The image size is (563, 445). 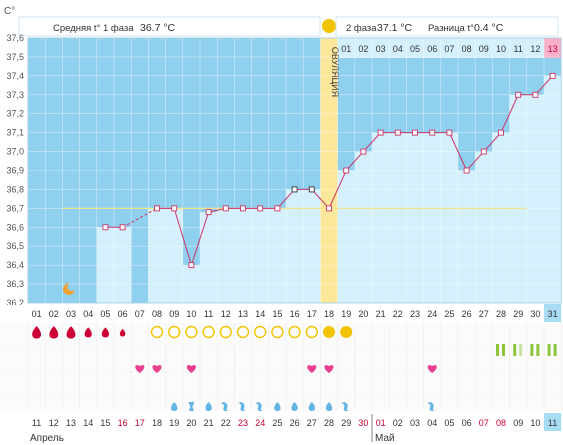 I want to click on cycle-day-label: 14, so click(x=260, y=314).